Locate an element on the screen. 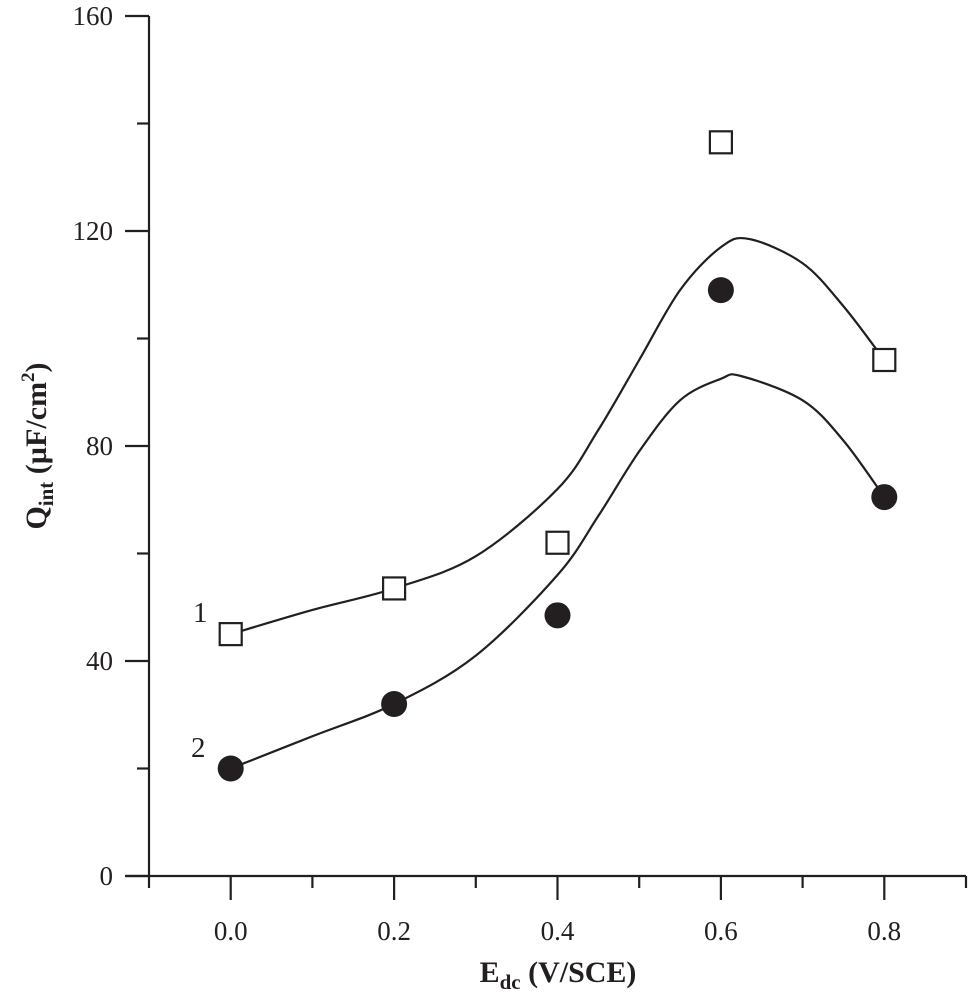 The height and width of the screenshot is (1000, 968). y-axis-title-subscript: int is located at coordinates (46, 494).